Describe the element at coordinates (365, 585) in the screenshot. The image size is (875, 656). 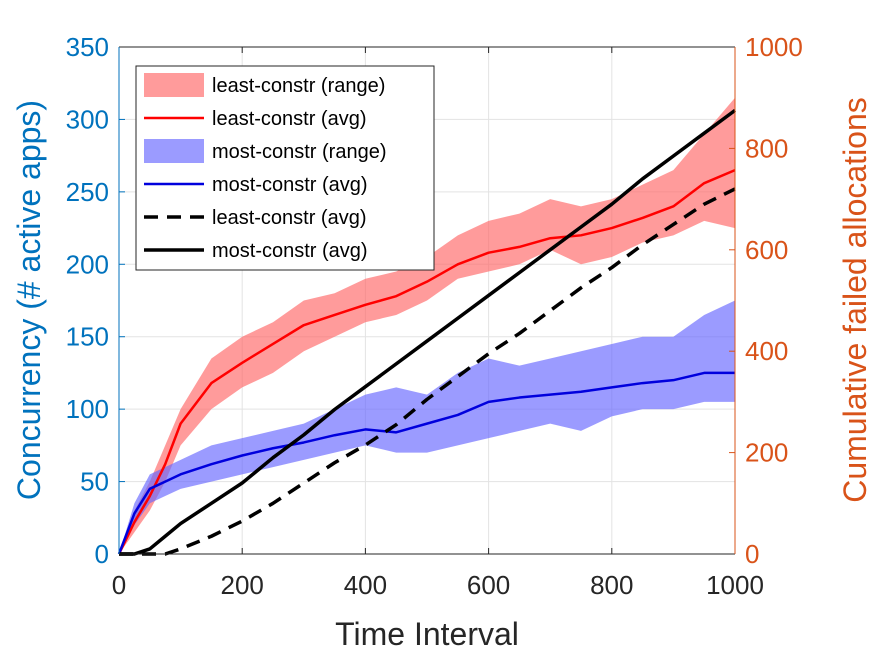
I see `x-tick-label: 400` at that location.